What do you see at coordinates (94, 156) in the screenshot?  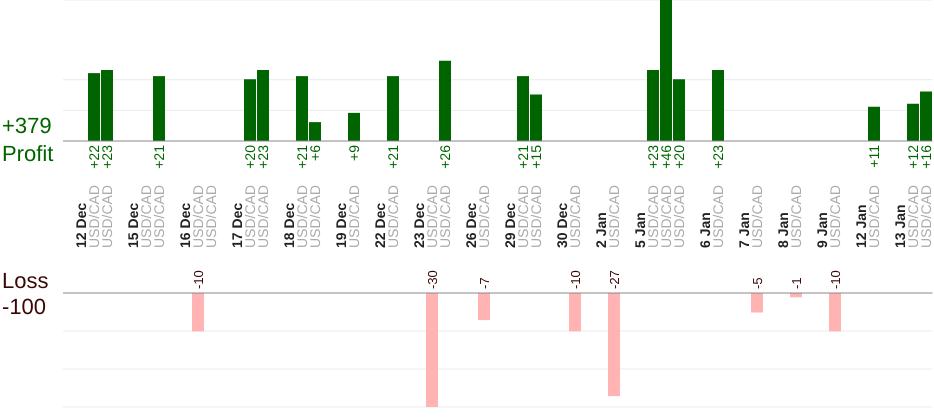 I see `data-label: +22` at bounding box center [94, 156].